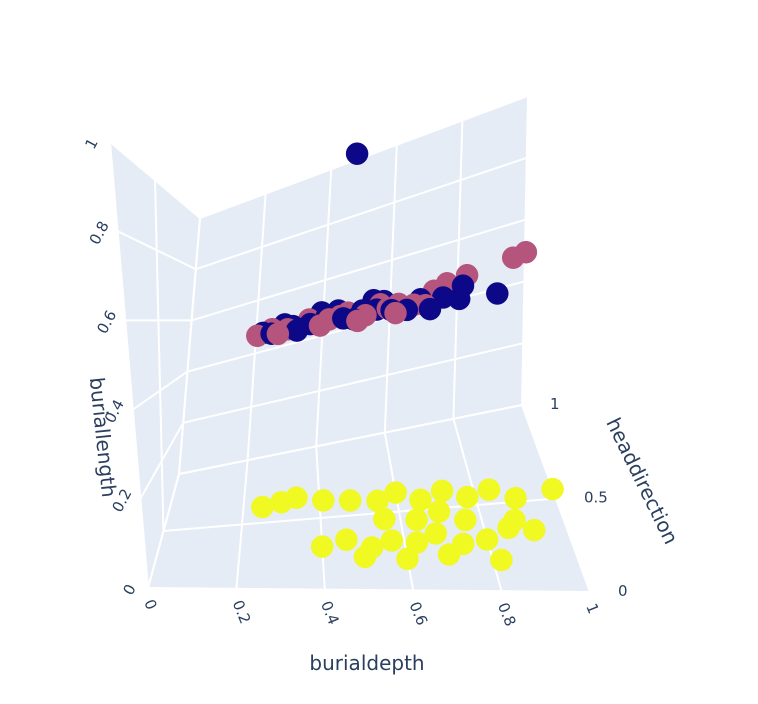 The height and width of the screenshot is (704, 758). What do you see at coordinates (642, 481) in the screenshot?
I see `y-axis-title: headdirection` at bounding box center [642, 481].